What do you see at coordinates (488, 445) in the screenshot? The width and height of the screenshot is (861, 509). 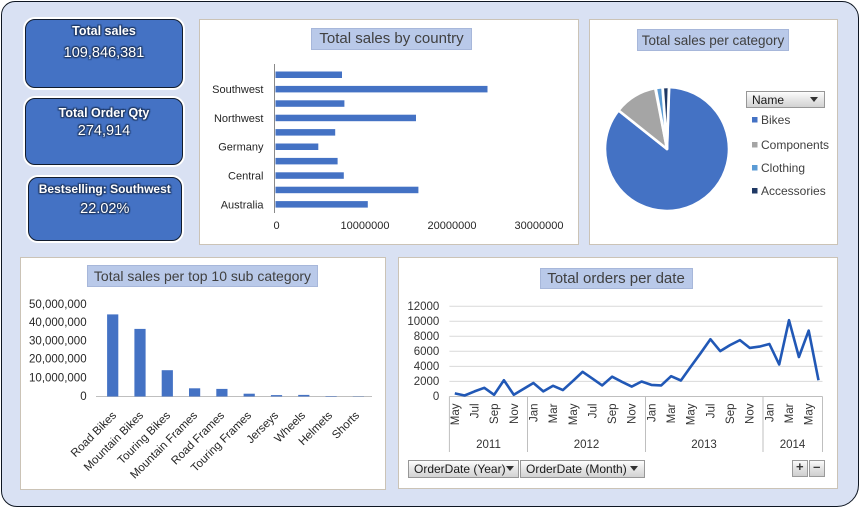 I see `svg-text: 2011` at bounding box center [488, 445].